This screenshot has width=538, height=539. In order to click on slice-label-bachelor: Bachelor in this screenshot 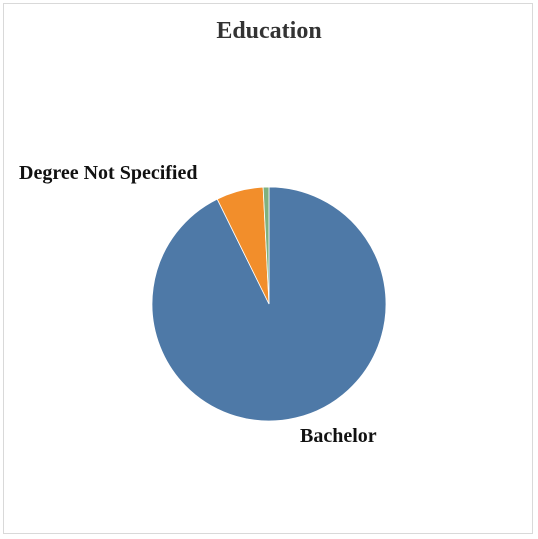, I will do `click(338, 436)`.